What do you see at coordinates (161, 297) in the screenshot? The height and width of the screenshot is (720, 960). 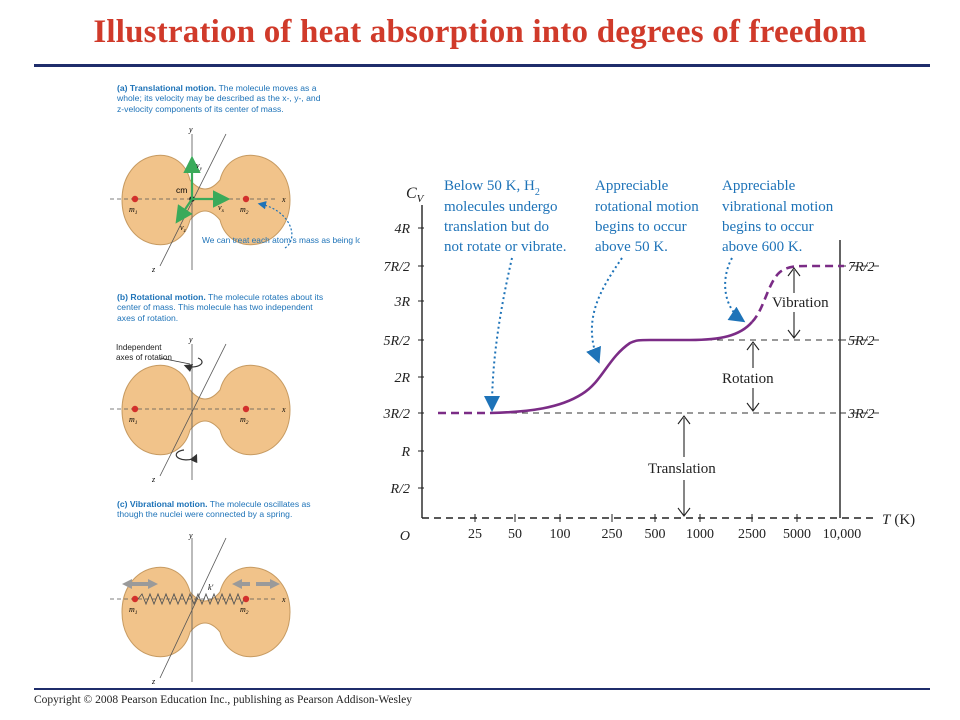 I see `panel-b-heading: (b) Rotational motion.` at bounding box center [161, 297].